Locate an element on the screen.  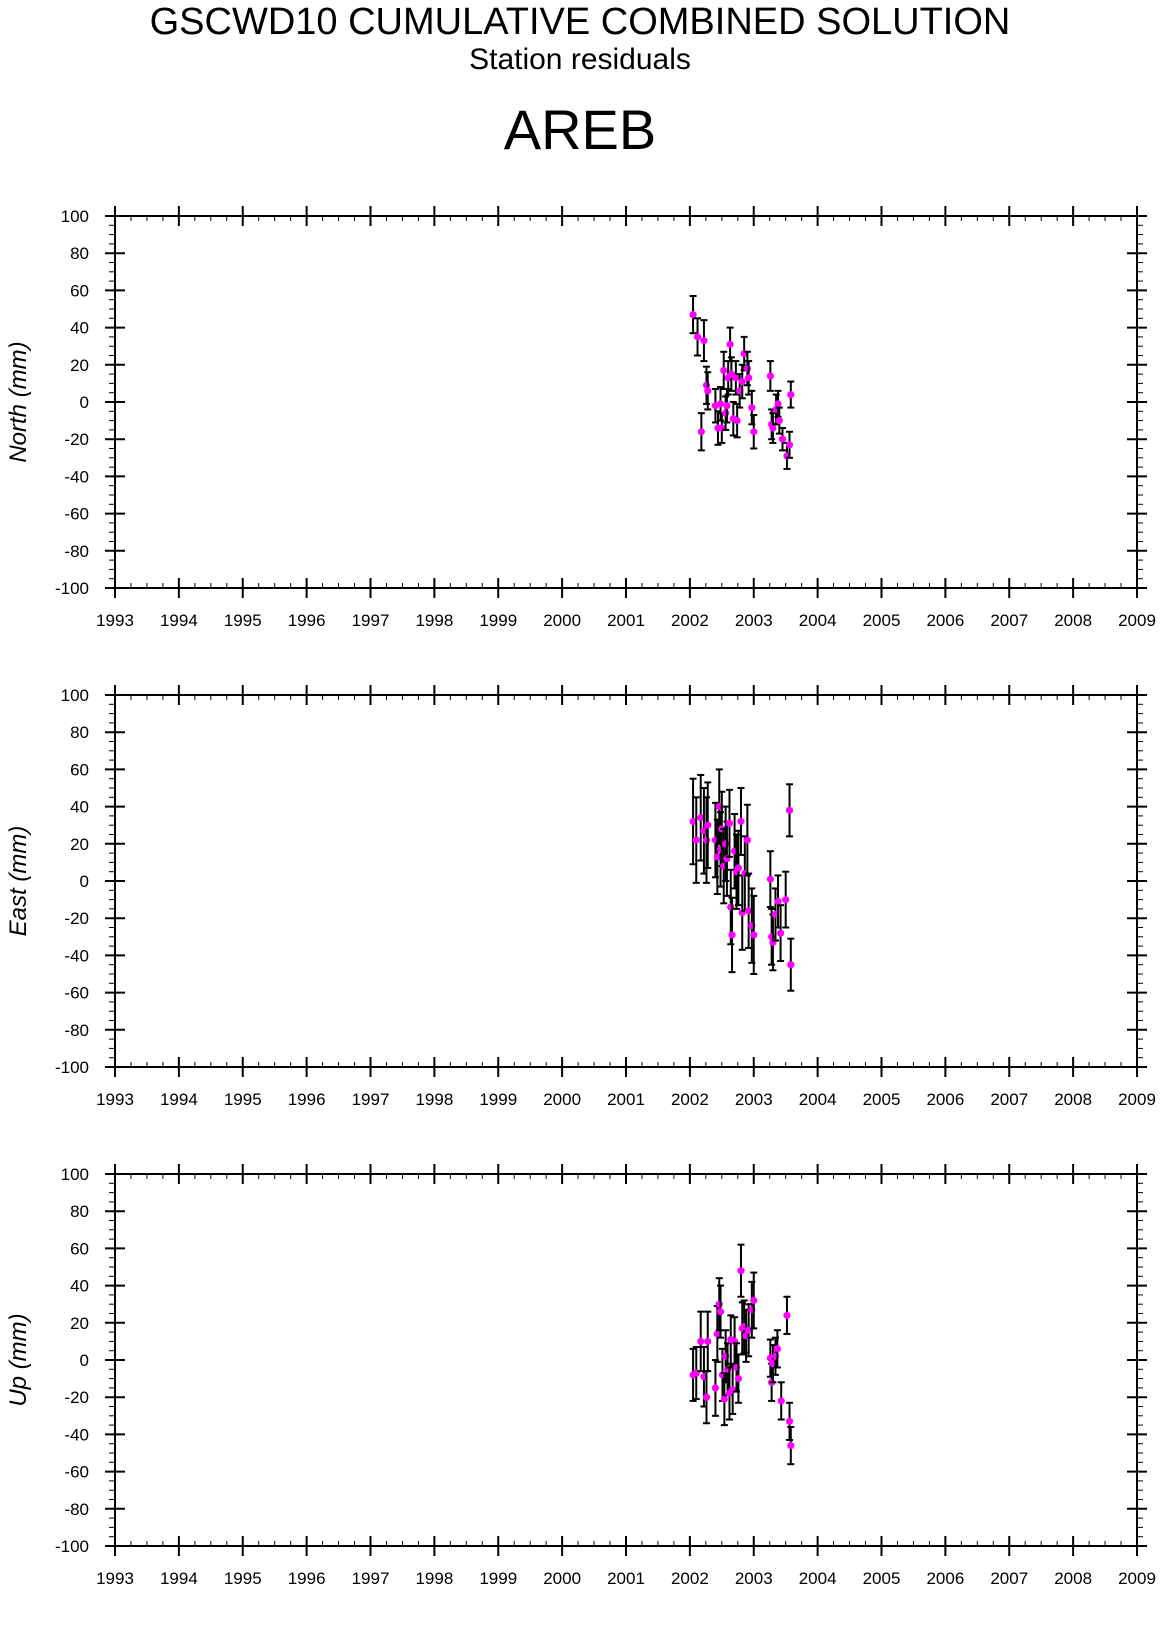
x-tick-label: 1998 is located at coordinates (434, 1099).